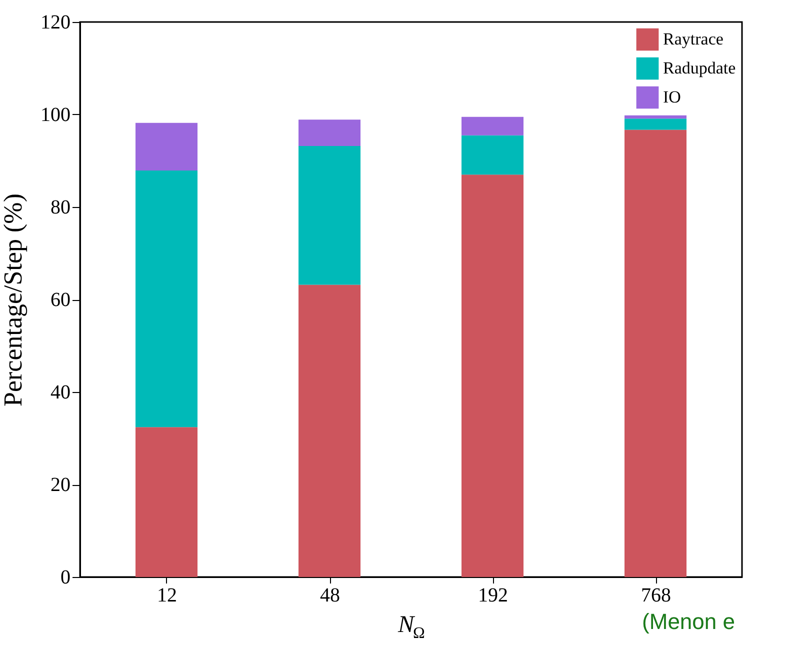  Describe the element at coordinates (55, 23) in the screenshot. I see `y-tick-label: 120` at that location.